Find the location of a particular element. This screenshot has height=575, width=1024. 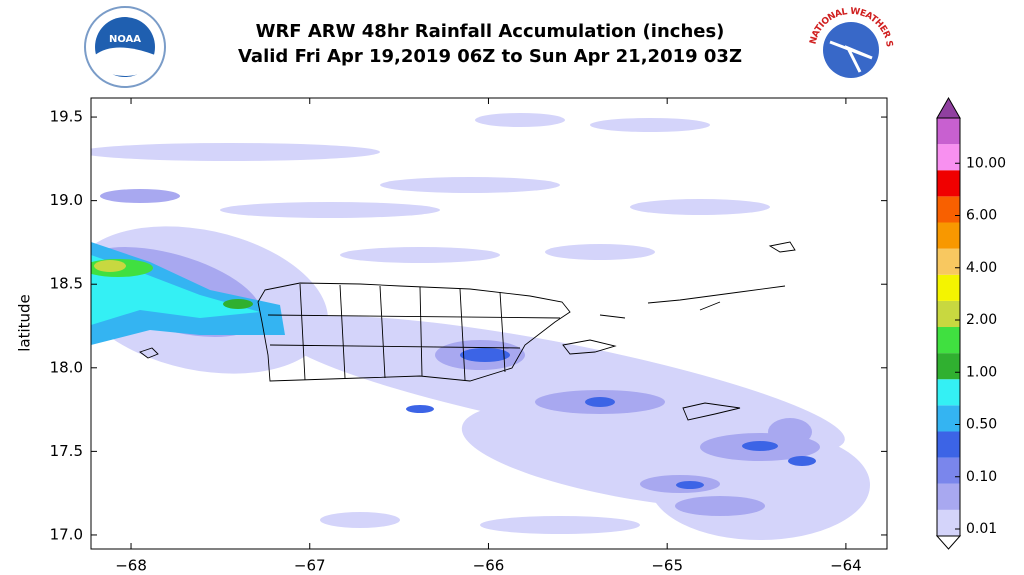

colorbar-frame is located at coordinates (948, 327).